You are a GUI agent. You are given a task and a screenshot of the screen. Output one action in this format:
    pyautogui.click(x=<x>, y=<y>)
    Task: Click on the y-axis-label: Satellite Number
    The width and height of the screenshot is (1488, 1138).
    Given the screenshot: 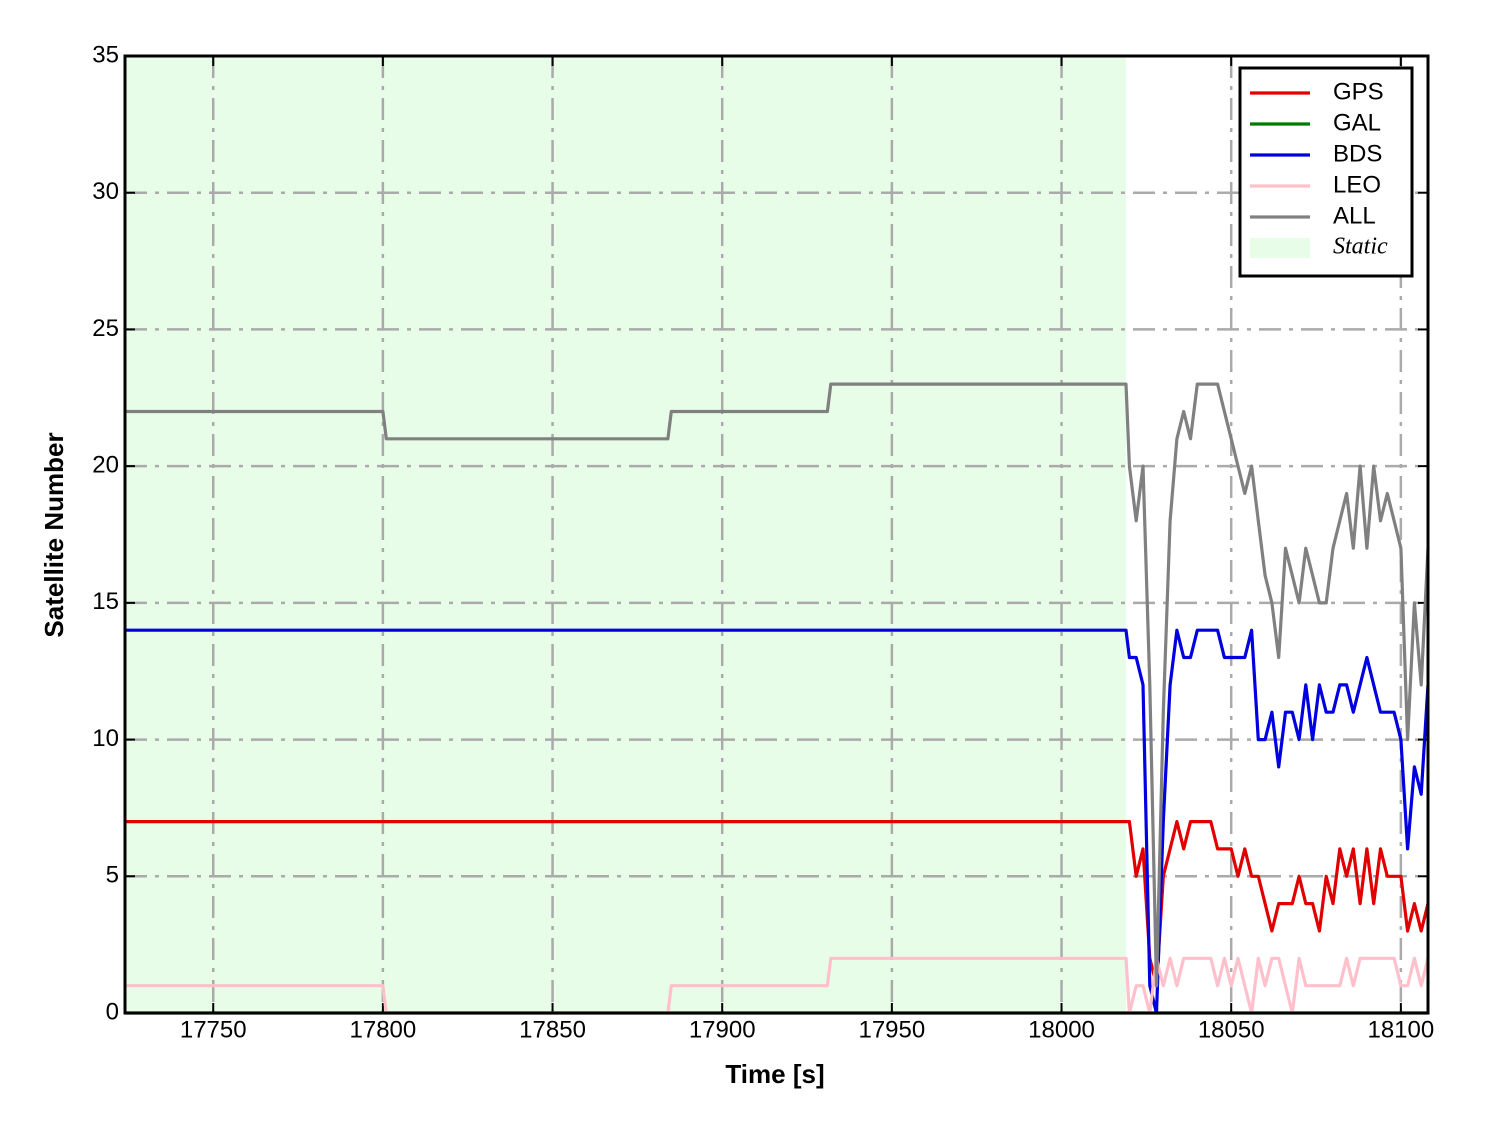 What is the action you would take?
    pyautogui.click(x=54, y=534)
    